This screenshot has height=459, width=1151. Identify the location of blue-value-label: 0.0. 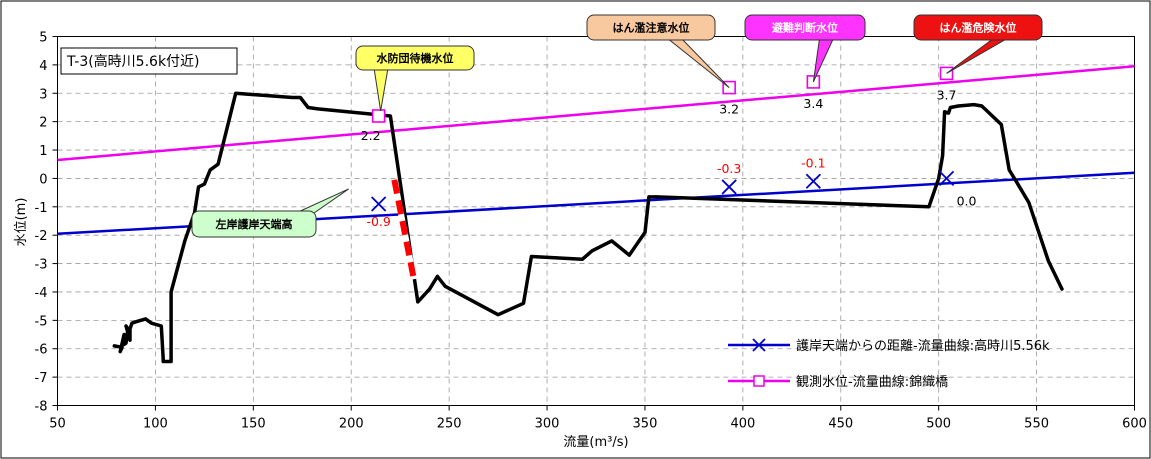
(967, 200).